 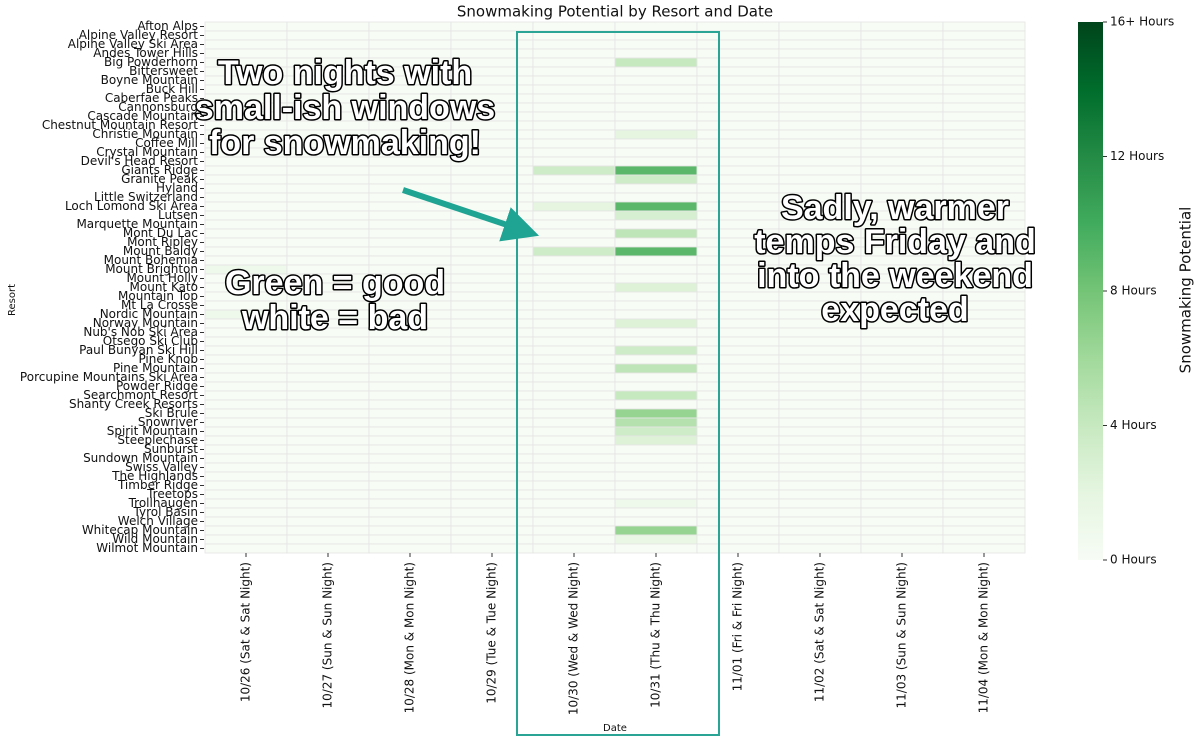 What do you see at coordinates (138, 350) in the screenshot?
I see `y-tick-label: Paul Bunyan Ski Hill` at bounding box center [138, 350].